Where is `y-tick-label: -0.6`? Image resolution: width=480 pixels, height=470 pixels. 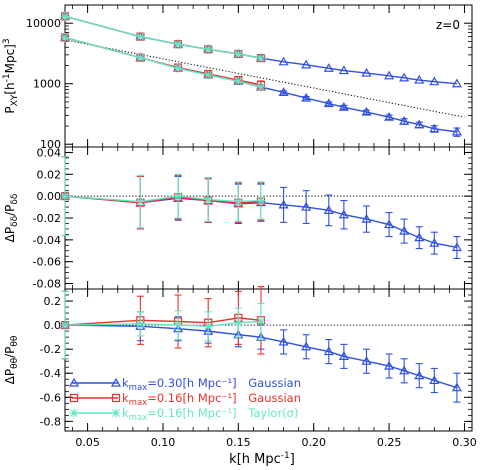
y-tick-label: -0.6 is located at coordinates (50, 397).